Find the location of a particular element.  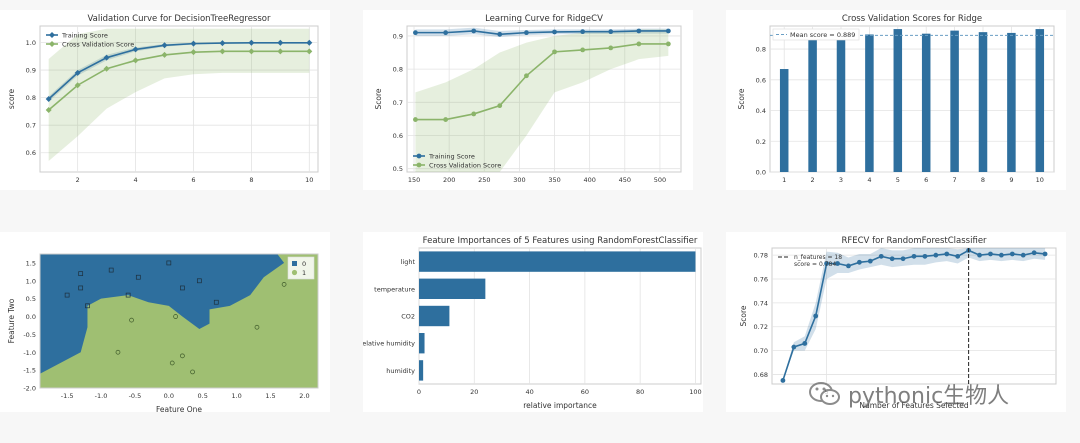

x-tick-label: 250 is located at coordinates (484, 180).